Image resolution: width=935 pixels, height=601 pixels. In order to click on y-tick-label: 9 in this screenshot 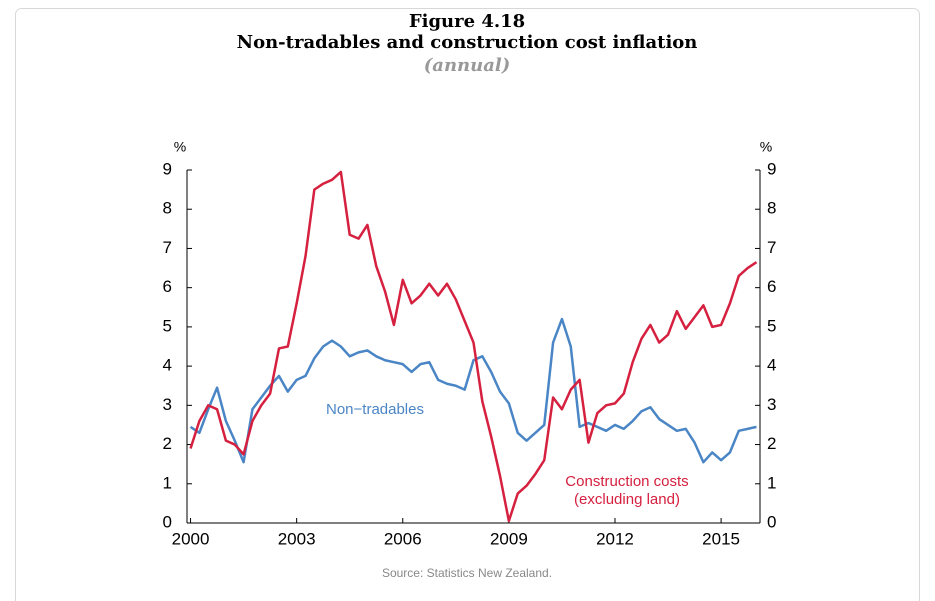, I will do `click(167, 168)`.